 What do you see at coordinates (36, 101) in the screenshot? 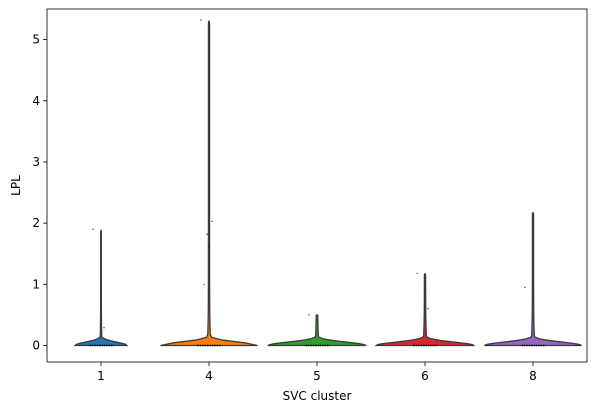
I see `y-tick-label: 4` at bounding box center [36, 101].